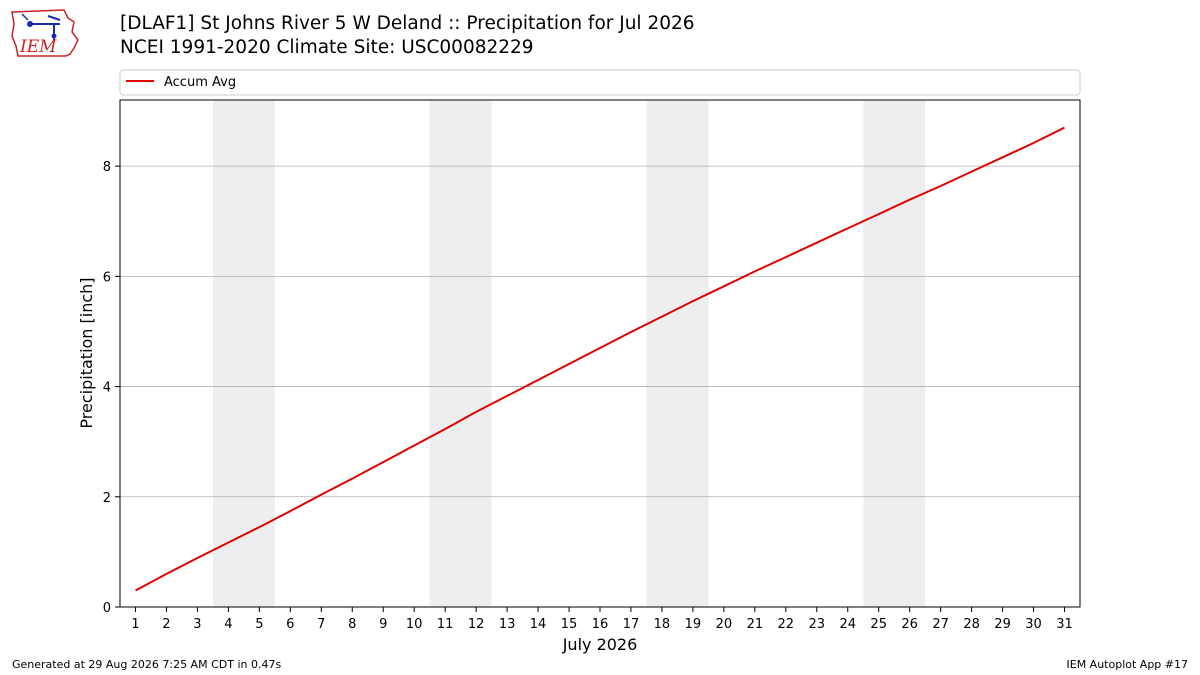  Describe the element at coordinates (352, 624) in the screenshot. I see `x-tick-label: 8` at that location.